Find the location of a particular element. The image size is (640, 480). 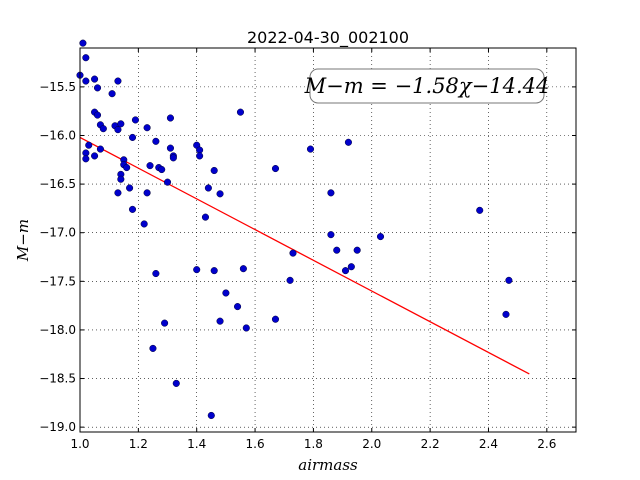

x-axis-label: airmass is located at coordinates (328, 465).